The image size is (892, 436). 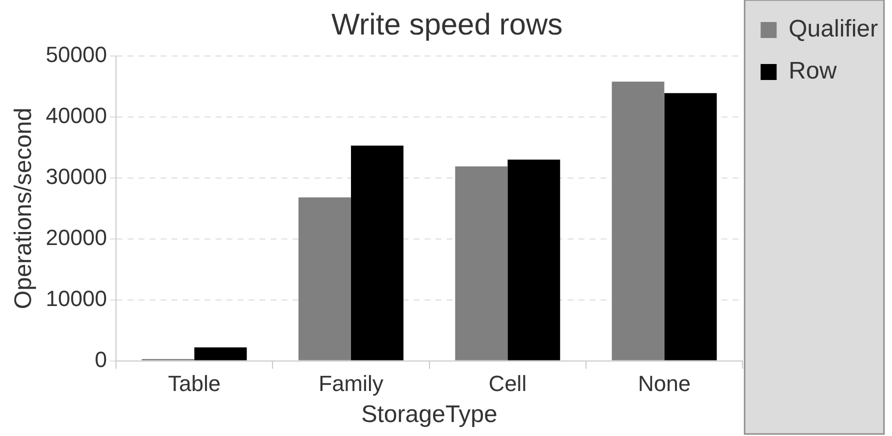 What do you see at coordinates (833, 29) in the screenshot?
I see `legend-label: Qualifier` at bounding box center [833, 29].